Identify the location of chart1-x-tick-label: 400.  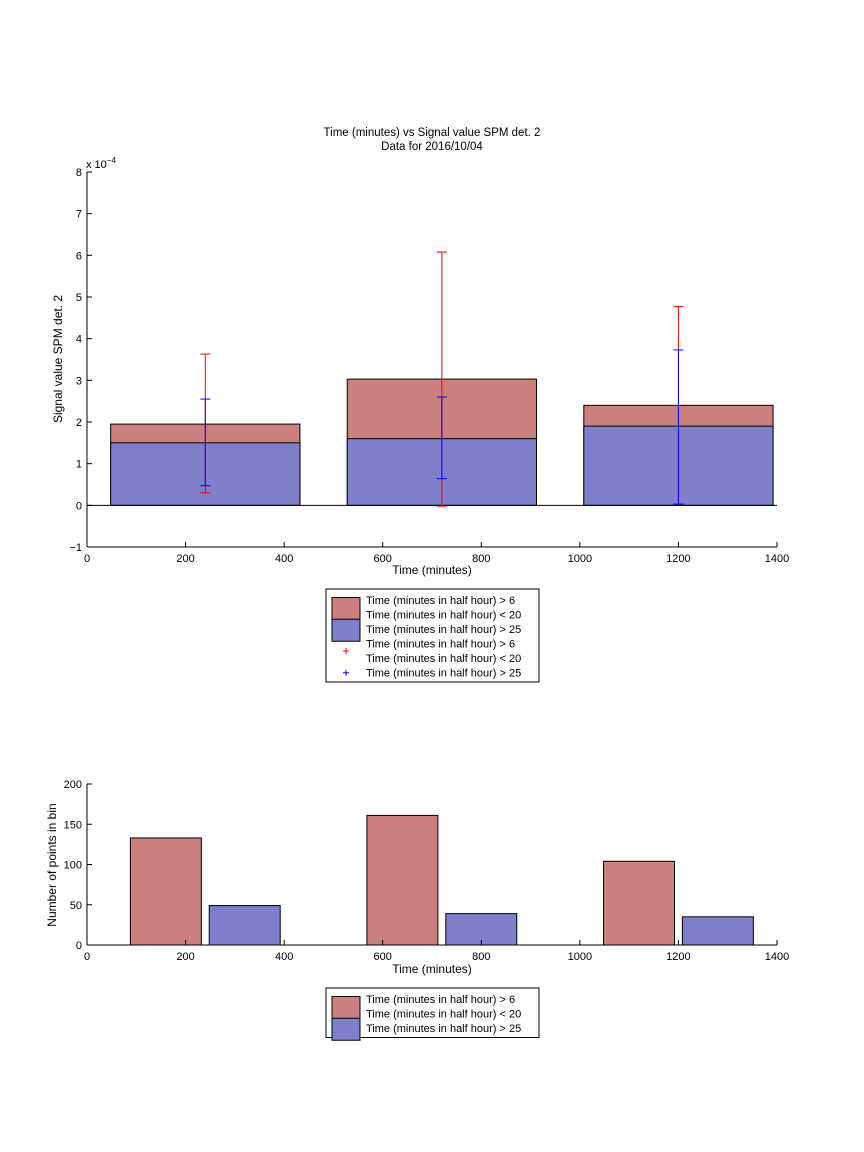
(284, 559).